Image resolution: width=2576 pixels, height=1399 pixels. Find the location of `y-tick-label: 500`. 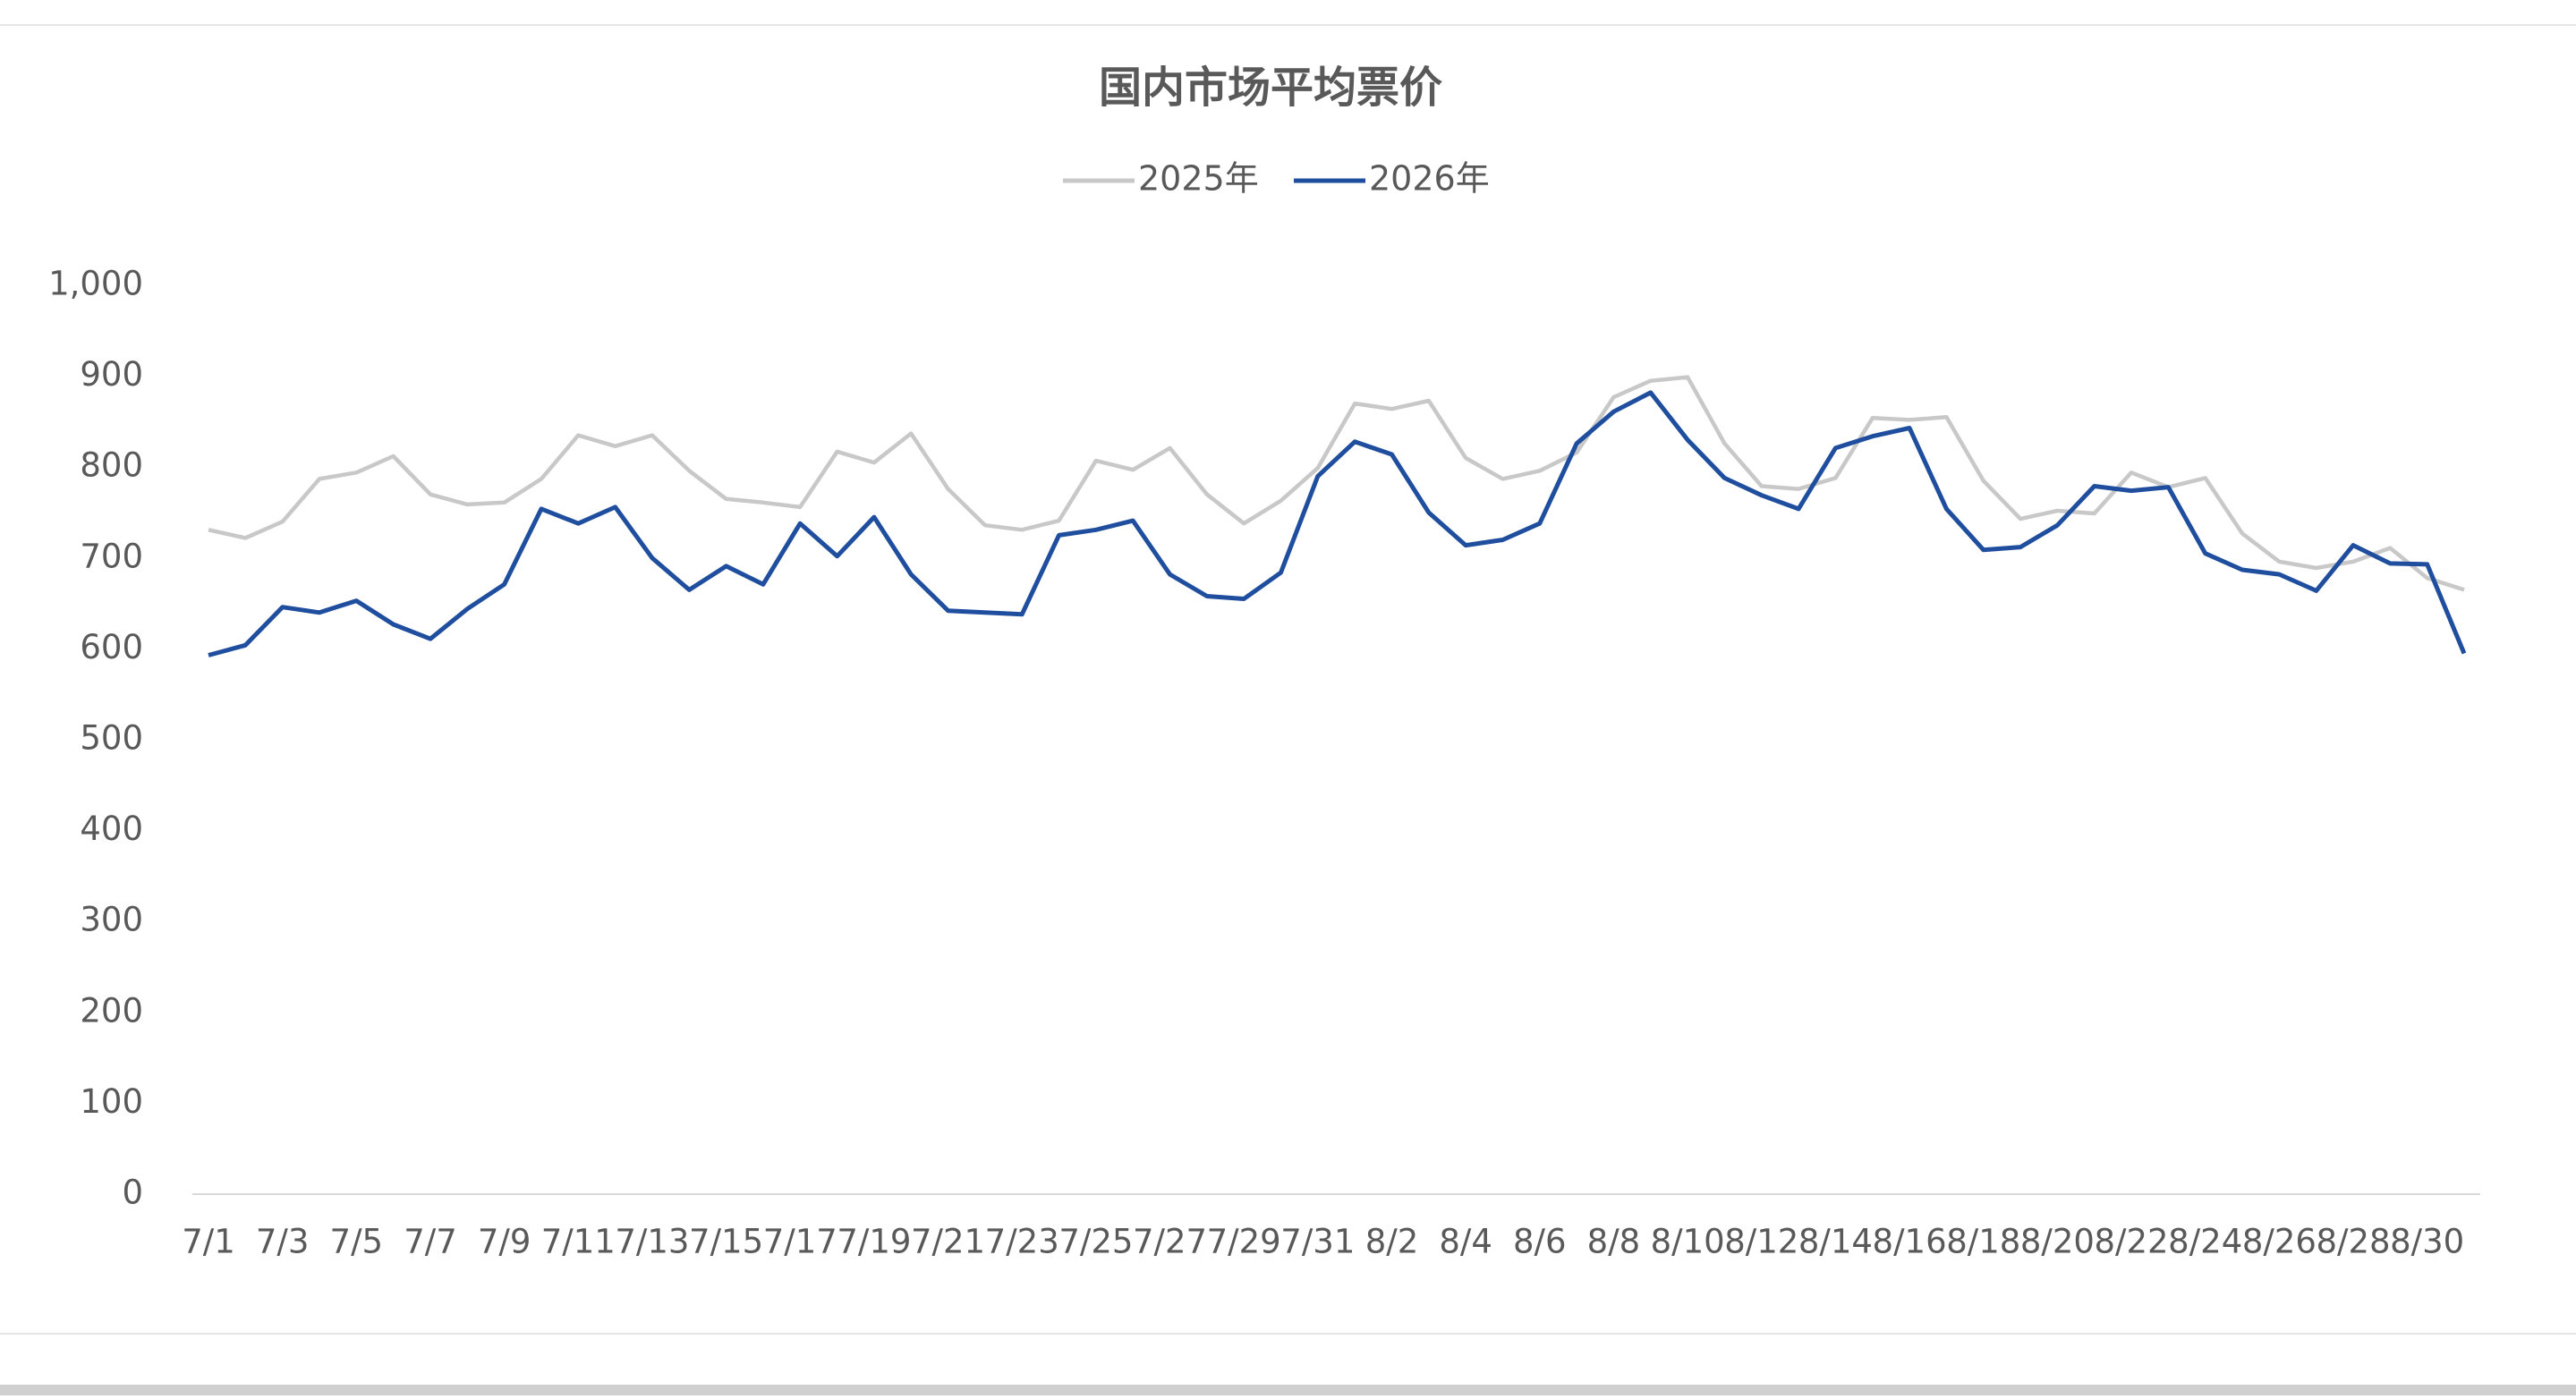

y-tick-label: 500 is located at coordinates (111, 738).